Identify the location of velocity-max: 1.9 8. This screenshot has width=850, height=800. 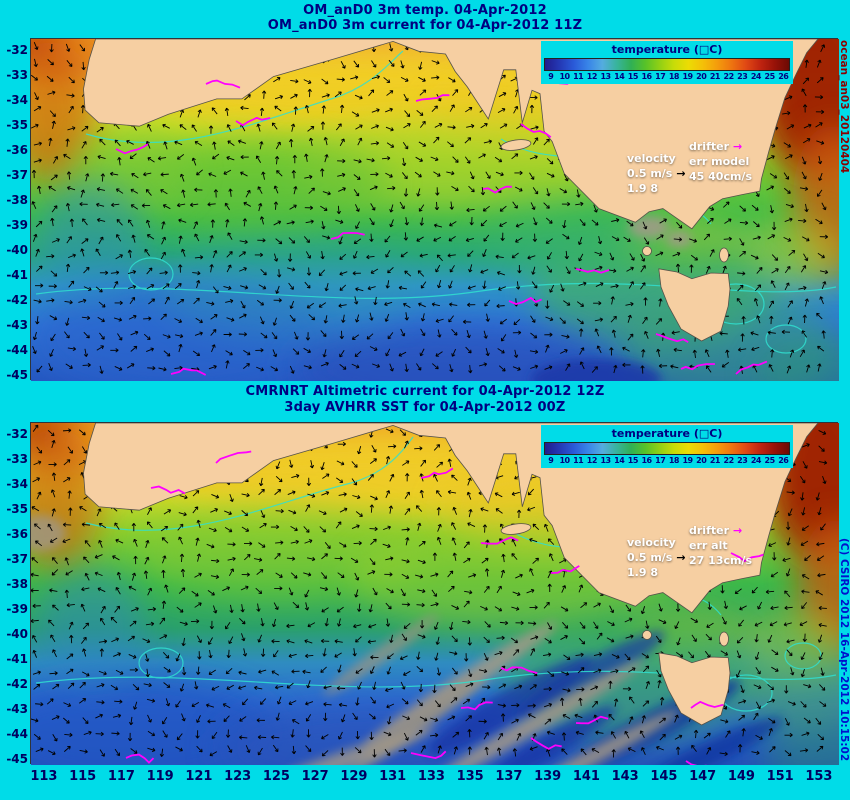
(642, 188).